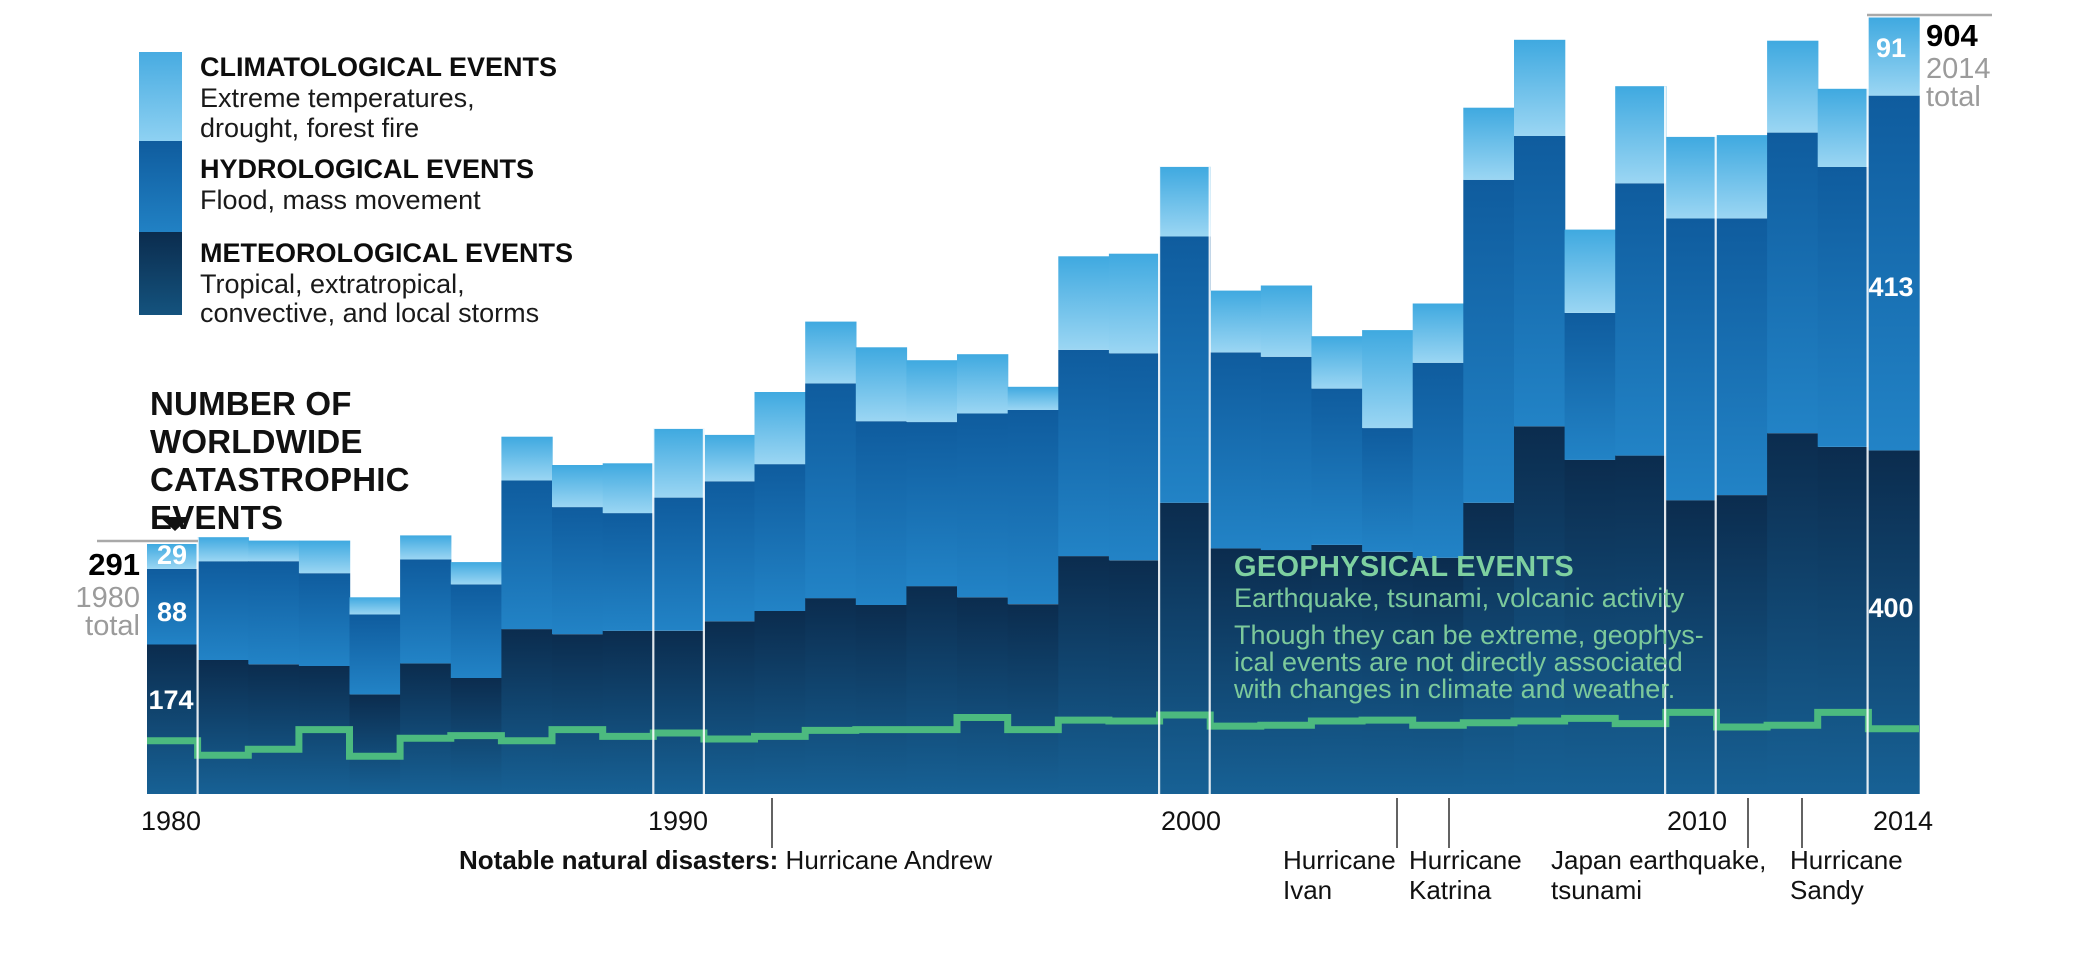 The height and width of the screenshot is (964, 2076). Describe the element at coordinates (426, 547) in the screenshot. I see `bar-1985-climatological-events` at that location.